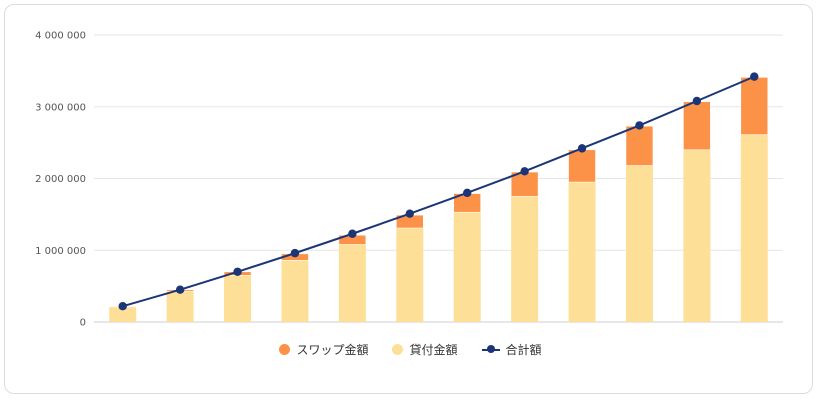 This screenshot has width=821, height=401. What do you see at coordinates (490, 349) in the screenshot?
I see `legend-total-marker` at bounding box center [490, 349].